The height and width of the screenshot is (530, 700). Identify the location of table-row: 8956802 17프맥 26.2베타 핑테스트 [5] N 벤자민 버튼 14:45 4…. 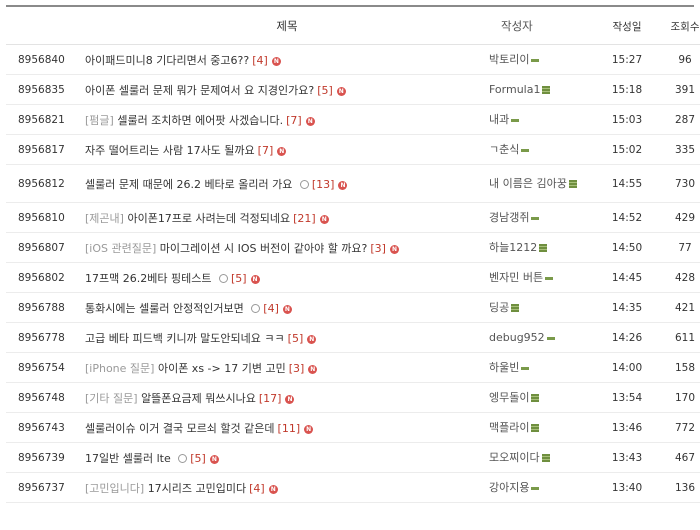
(353, 277).